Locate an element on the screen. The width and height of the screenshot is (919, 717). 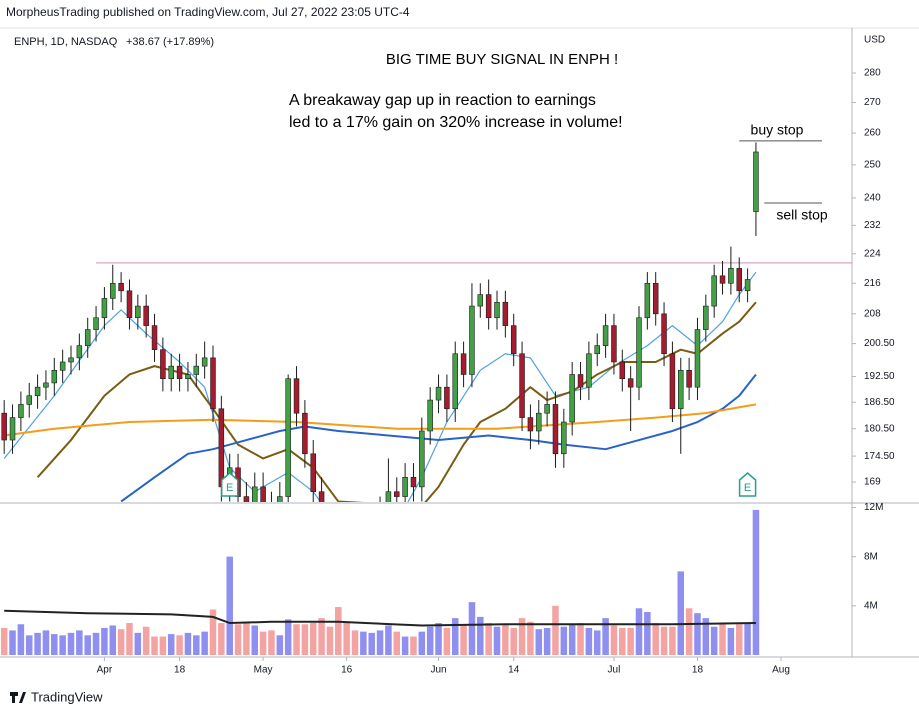
logo is located at coordinates (18, 697).